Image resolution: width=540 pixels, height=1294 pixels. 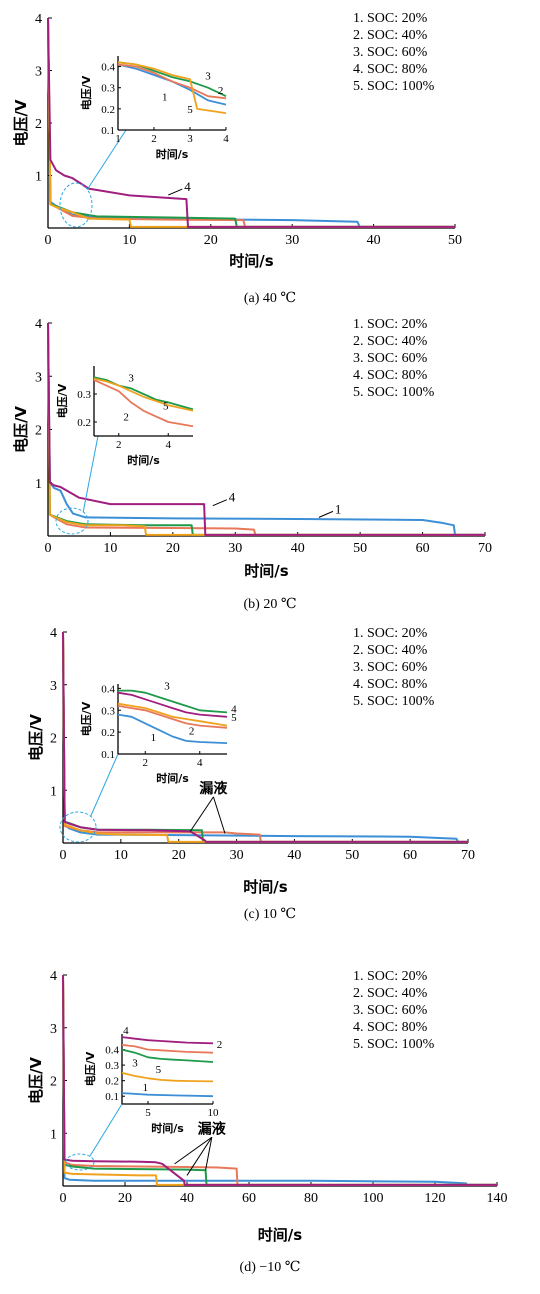 I want to click on caption-c: (c) 10 ℃, so click(x=270, y=914).